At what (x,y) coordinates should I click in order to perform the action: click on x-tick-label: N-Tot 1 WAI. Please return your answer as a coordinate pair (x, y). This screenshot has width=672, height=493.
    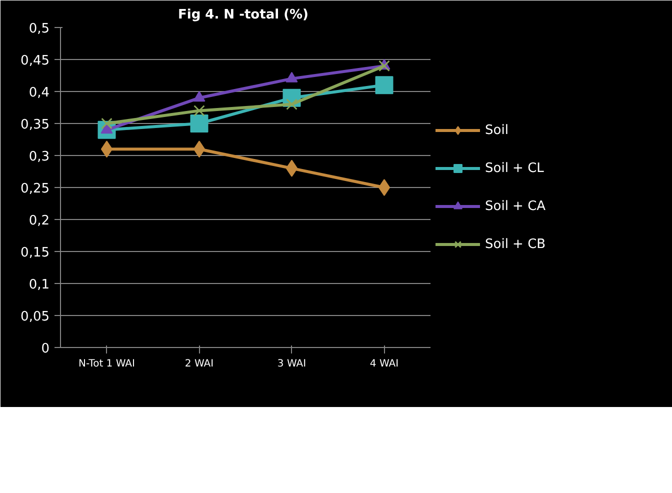
    Looking at the image, I should click on (106, 364).